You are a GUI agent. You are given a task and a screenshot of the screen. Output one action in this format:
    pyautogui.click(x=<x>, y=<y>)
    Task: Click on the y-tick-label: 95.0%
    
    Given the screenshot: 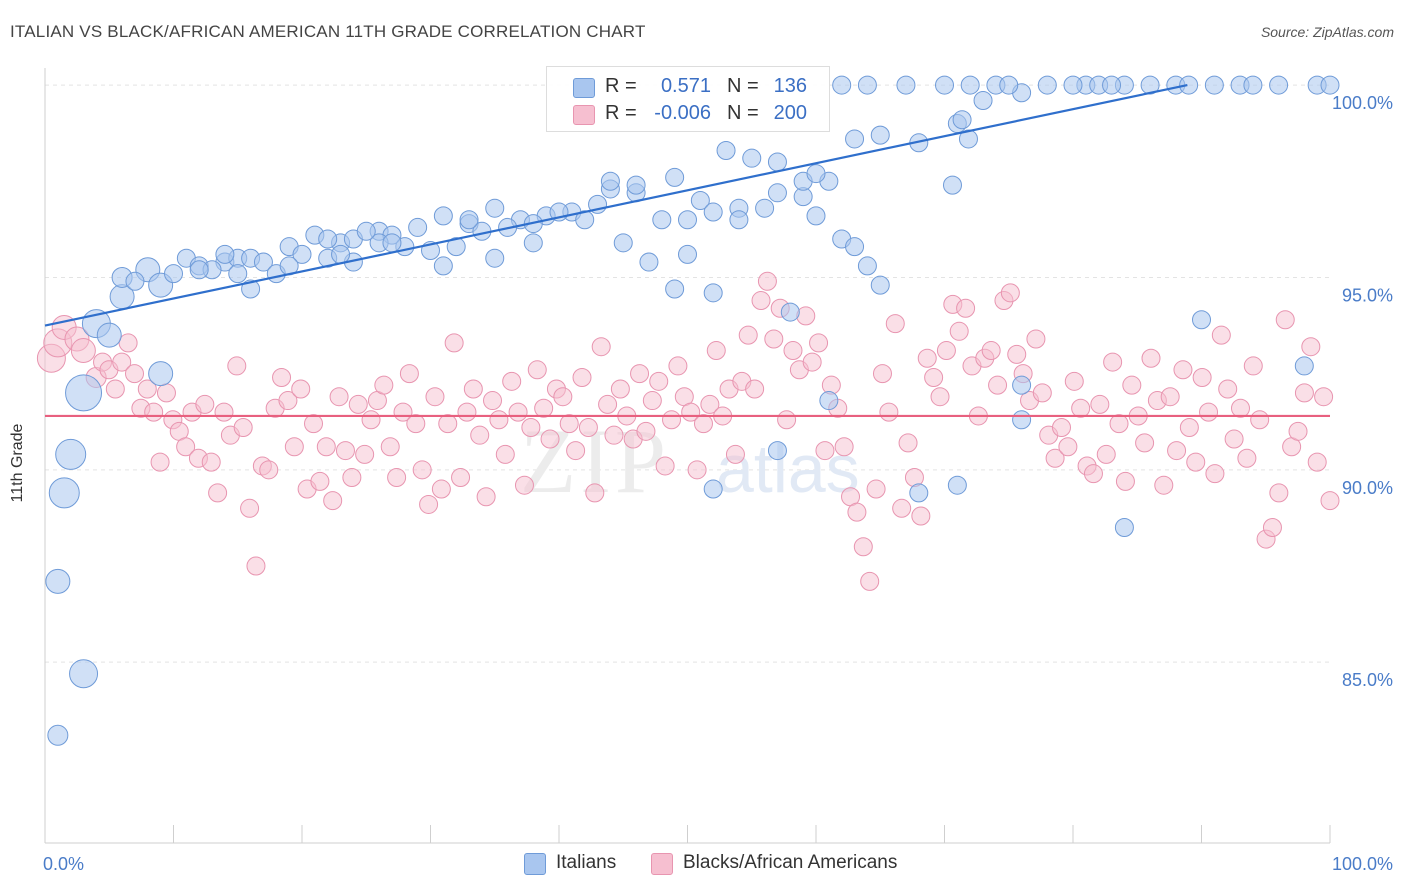 What is the action you would take?
    pyautogui.click(x=1367, y=295)
    